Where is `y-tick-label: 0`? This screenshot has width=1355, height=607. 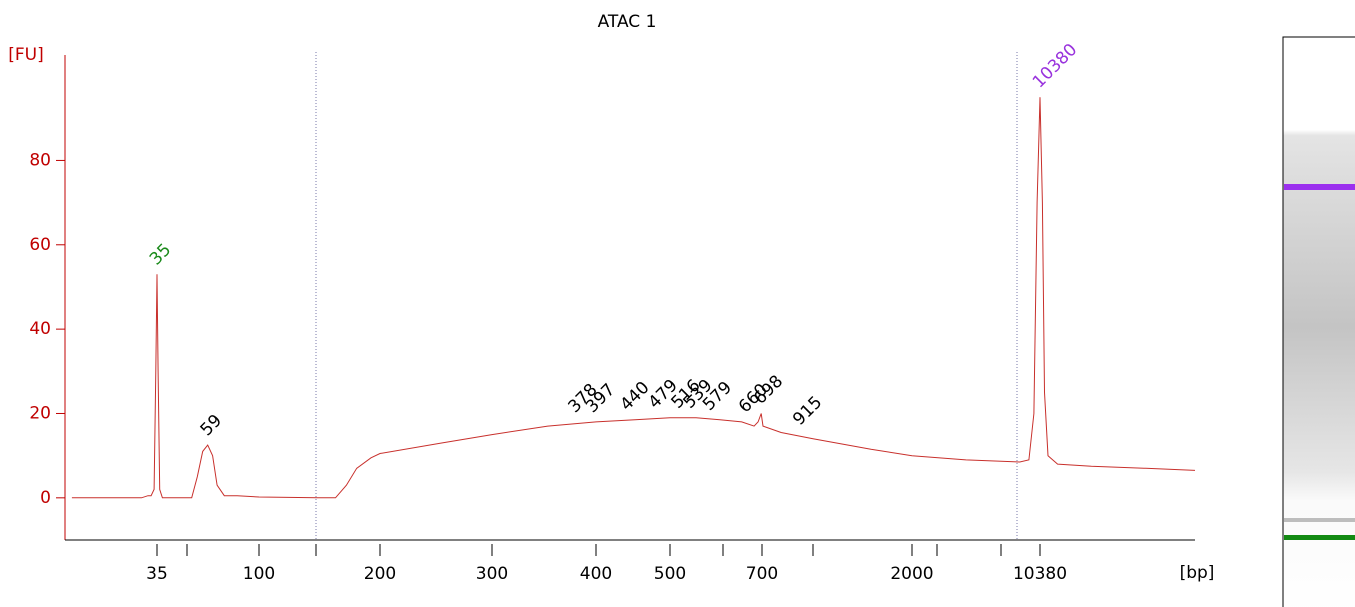
y-tick-label: 0 is located at coordinates (45, 498).